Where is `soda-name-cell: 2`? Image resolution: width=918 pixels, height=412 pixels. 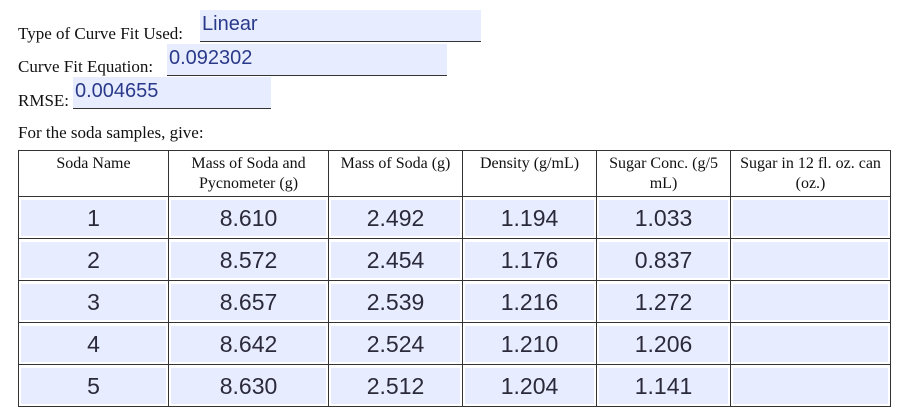
soda-name-cell: 2 is located at coordinates (93, 259).